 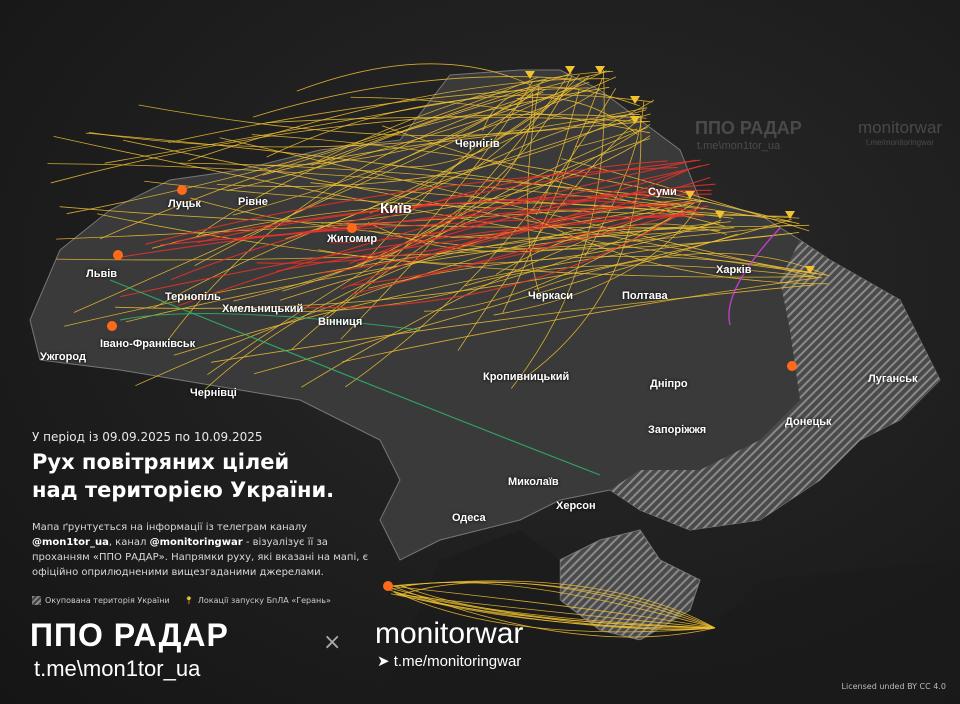 What do you see at coordinates (101, 600) in the screenshot?
I see `legend-occupied: Окупована територія України` at bounding box center [101, 600].